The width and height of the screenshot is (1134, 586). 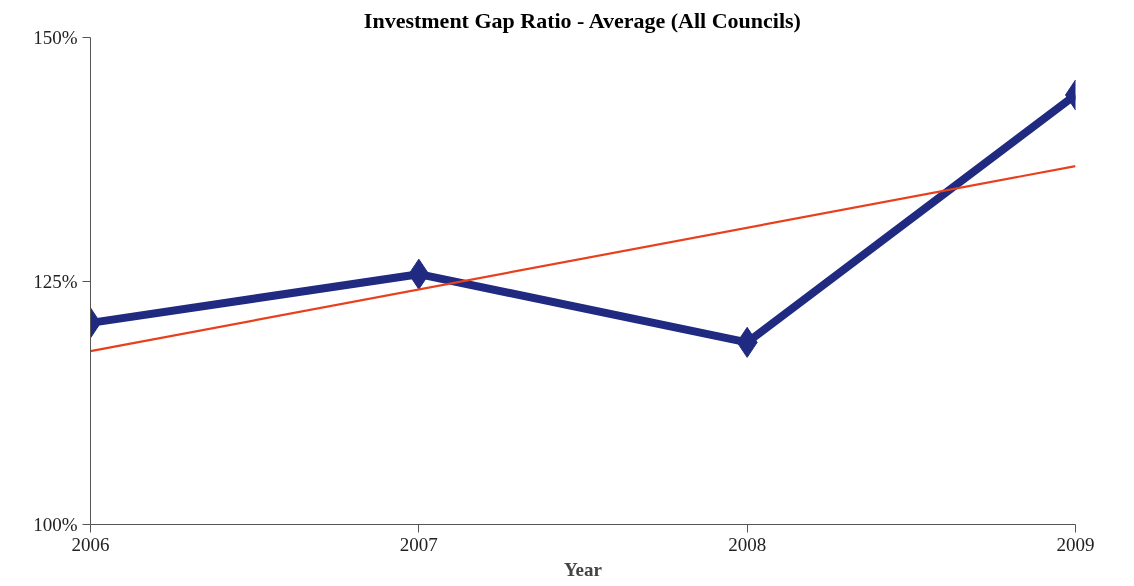 What do you see at coordinates (55, 37) in the screenshot?
I see `y-tick-label: 150%` at bounding box center [55, 37].